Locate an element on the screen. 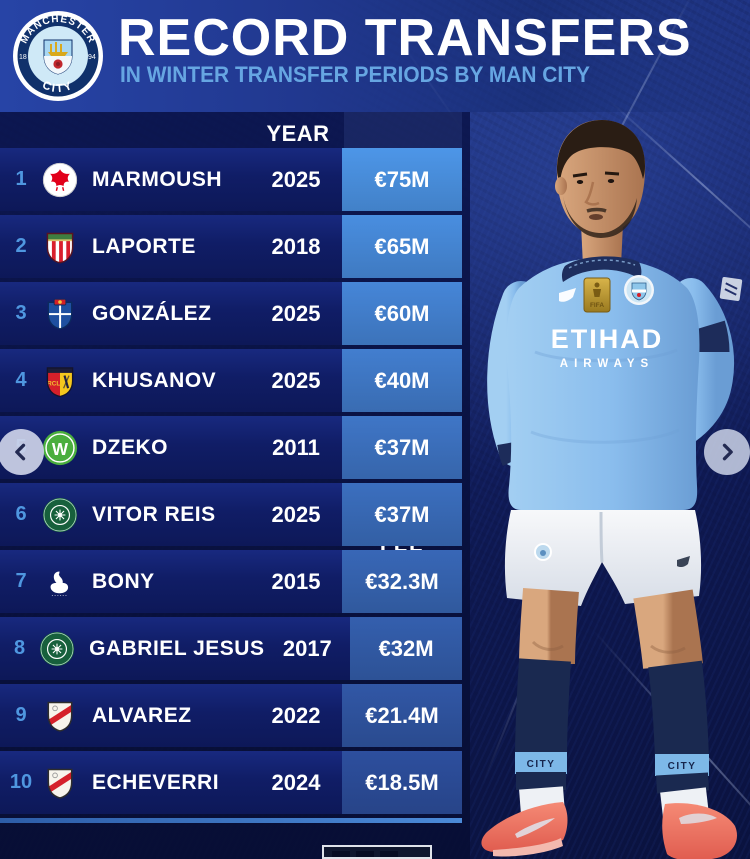  rank-label: 8 is located at coordinates (20, 648).